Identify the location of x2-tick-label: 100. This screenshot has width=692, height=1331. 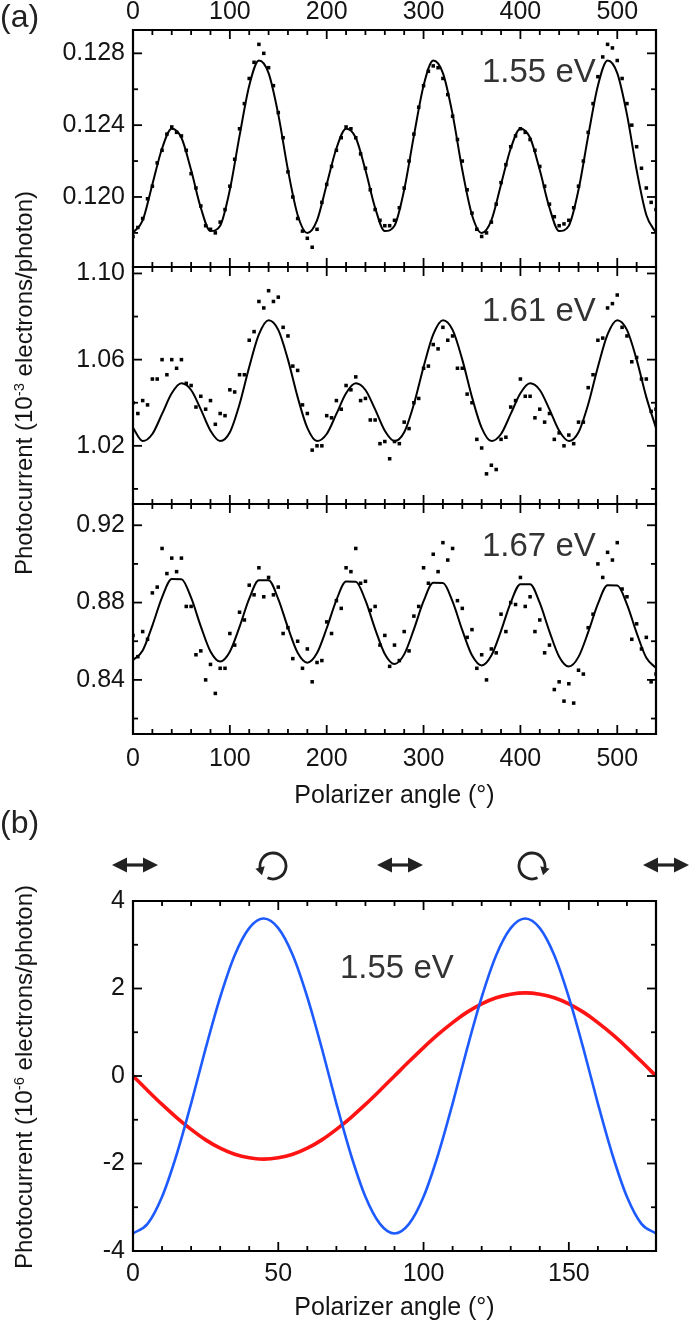
(229, 12).